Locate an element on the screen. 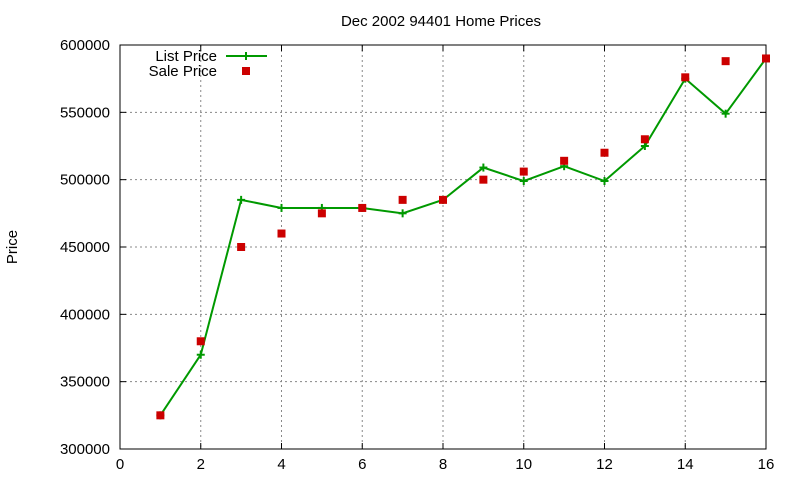 The height and width of the screenshot is (485, 800). legend-item: Sale Price is located at coordinates (199, 71).